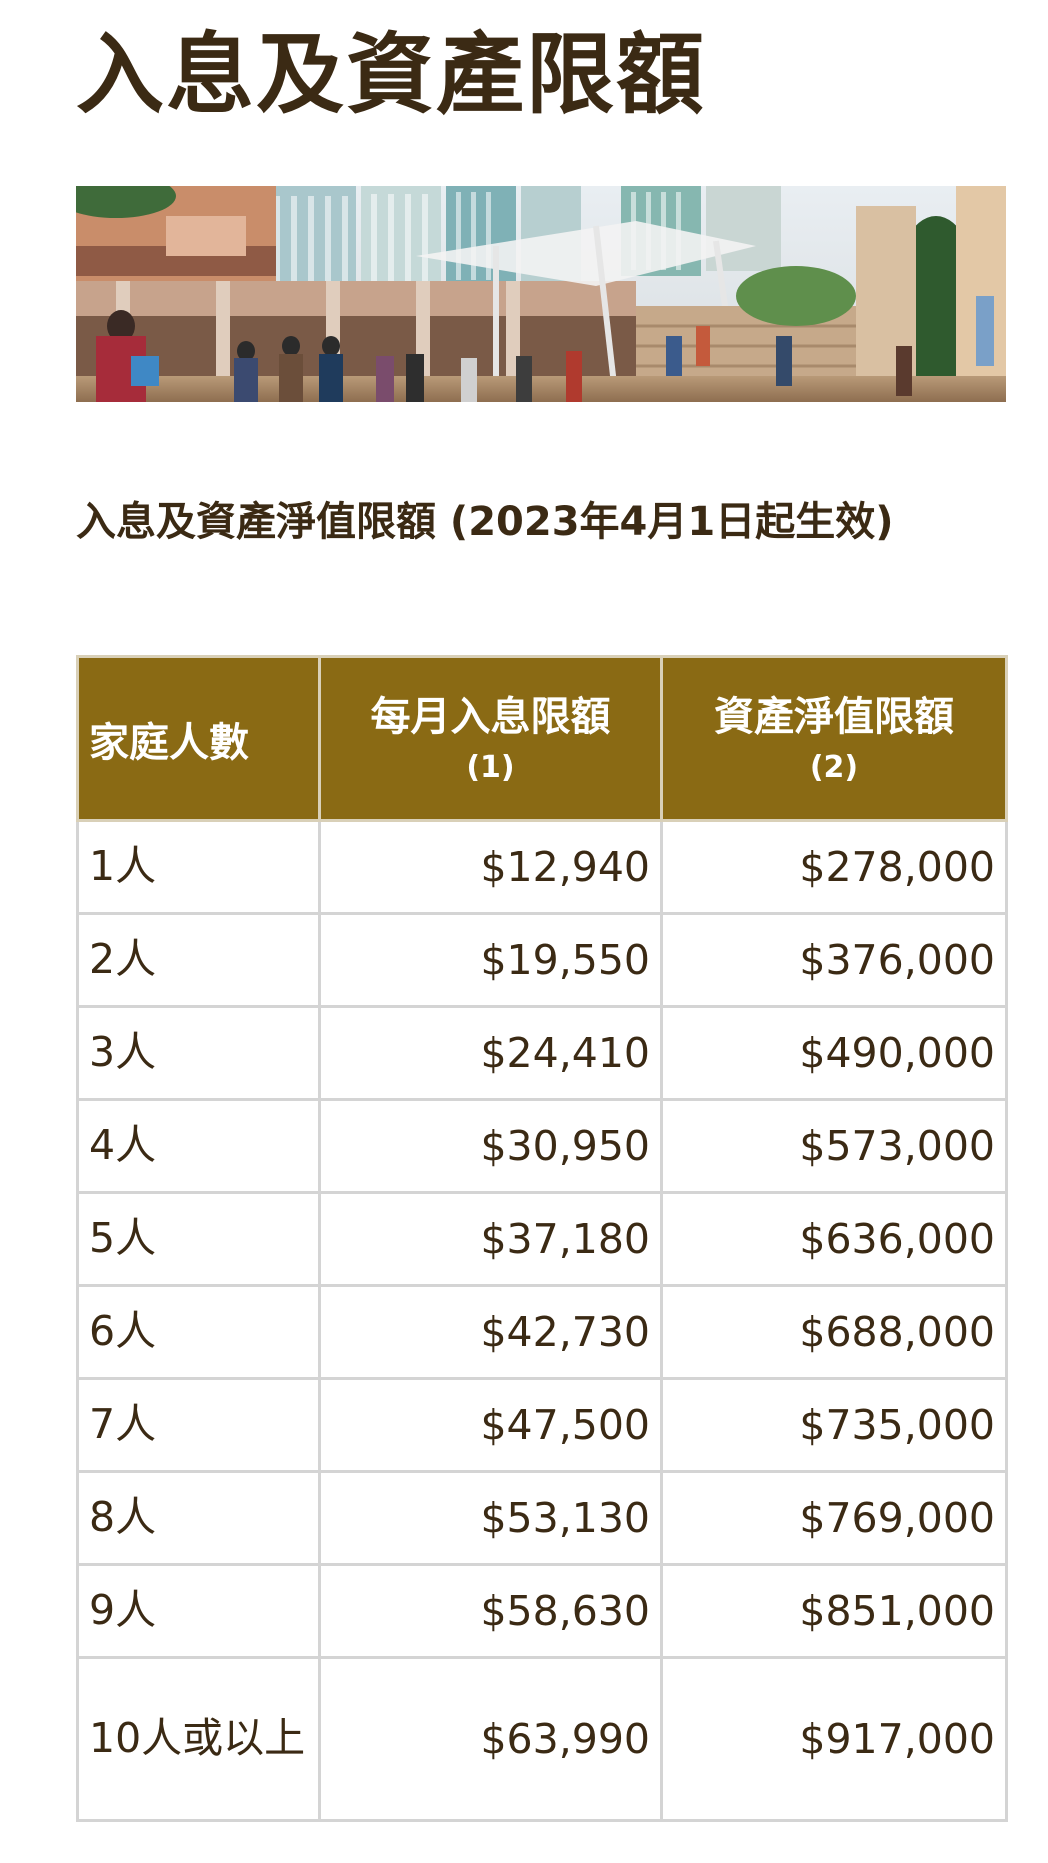  I want to click on household-size-cell: 9人, so click(198, 1611).